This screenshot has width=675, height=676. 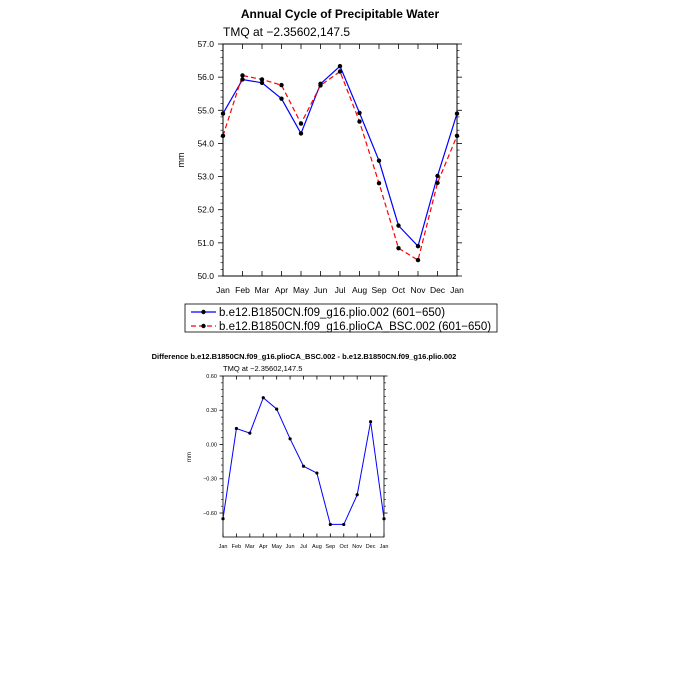 What do you see at coordinates (332, 313) in the screenshot?
I see `legend-label-plio: b.e12.B1850CN.f09_g16.plio.002 (601−650)` at bounding box center [332, 313].